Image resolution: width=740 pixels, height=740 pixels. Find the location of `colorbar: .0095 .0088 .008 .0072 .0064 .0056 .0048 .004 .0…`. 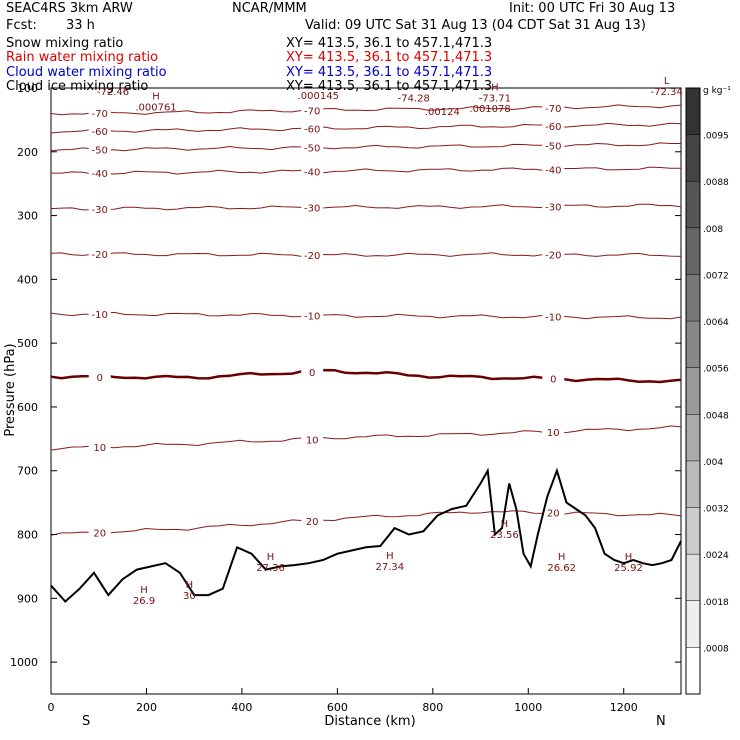

colorbar: .0095 .0088 .008 .0072 .0064 .0056 .0048 .004 .0… is located at coordinates (707, 391).